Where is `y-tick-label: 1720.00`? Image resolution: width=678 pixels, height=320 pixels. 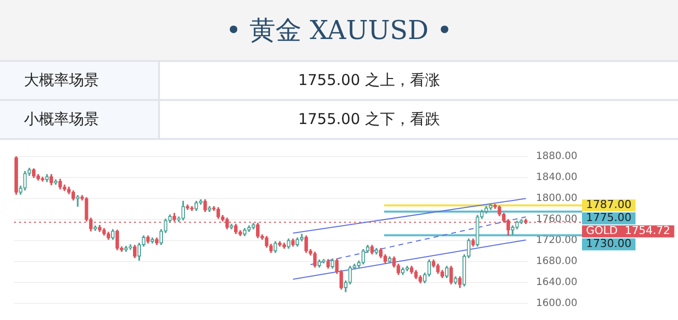 y-tick-label: 1720.00 is located at coordinates (557, 240).